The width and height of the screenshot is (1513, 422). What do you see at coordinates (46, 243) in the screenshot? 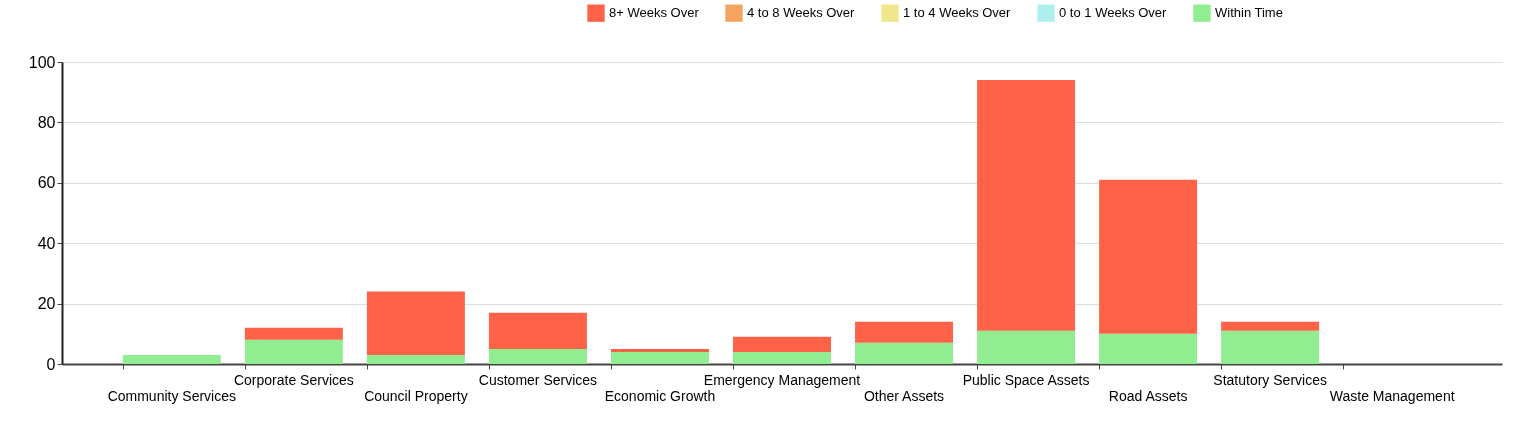
I see `y-tick-label: 40` at bounding box center [46, 243].